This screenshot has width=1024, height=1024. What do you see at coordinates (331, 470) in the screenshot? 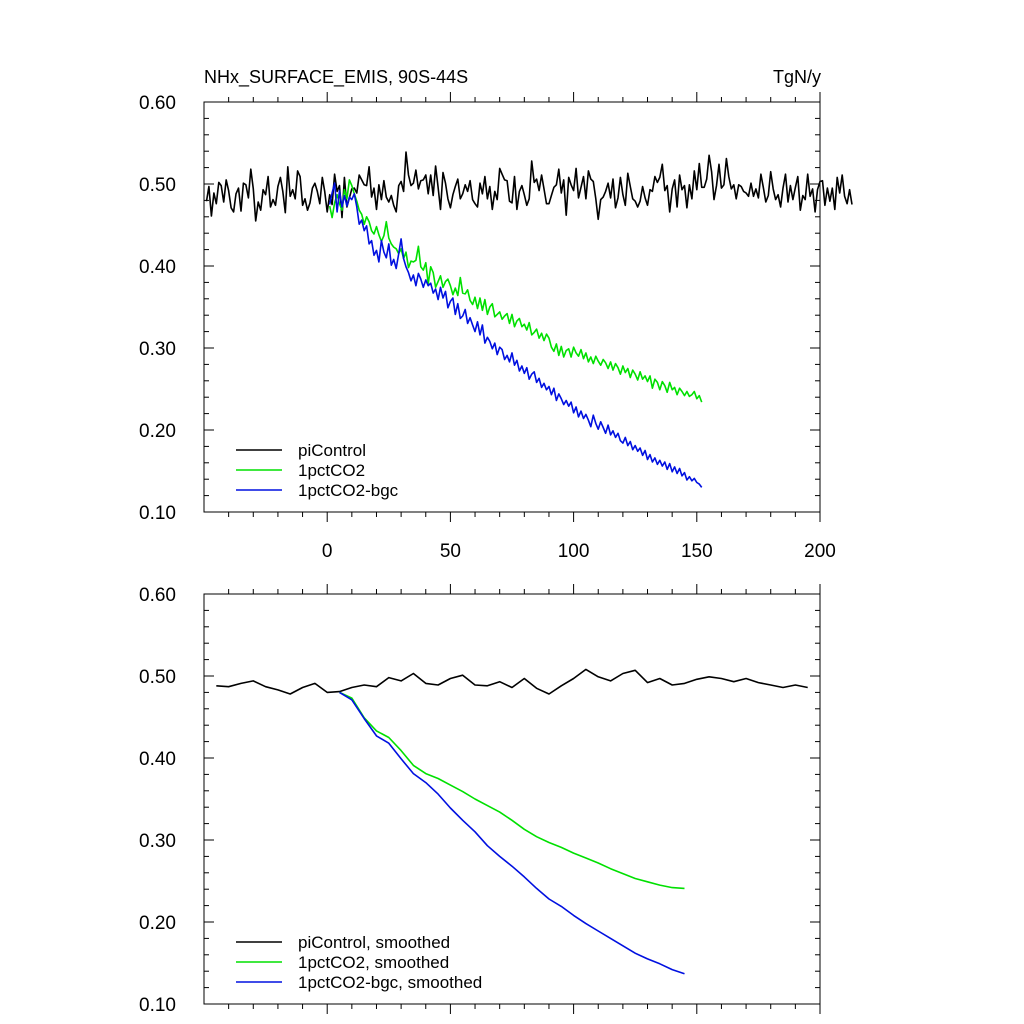
I see `legend-label: 1pctCO2` at bounding box center [331, 470].